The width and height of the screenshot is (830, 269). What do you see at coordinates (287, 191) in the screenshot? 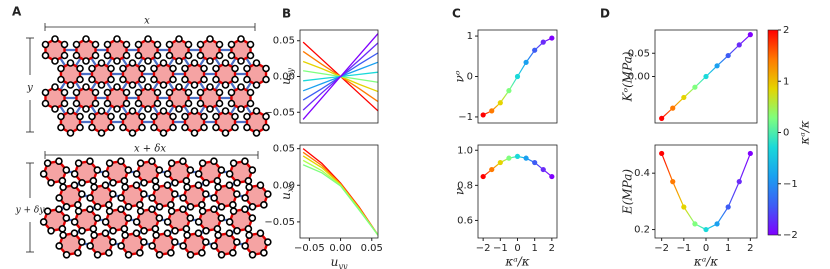
I see `y-axis-label: uxx` at bounding box center [287, 191].